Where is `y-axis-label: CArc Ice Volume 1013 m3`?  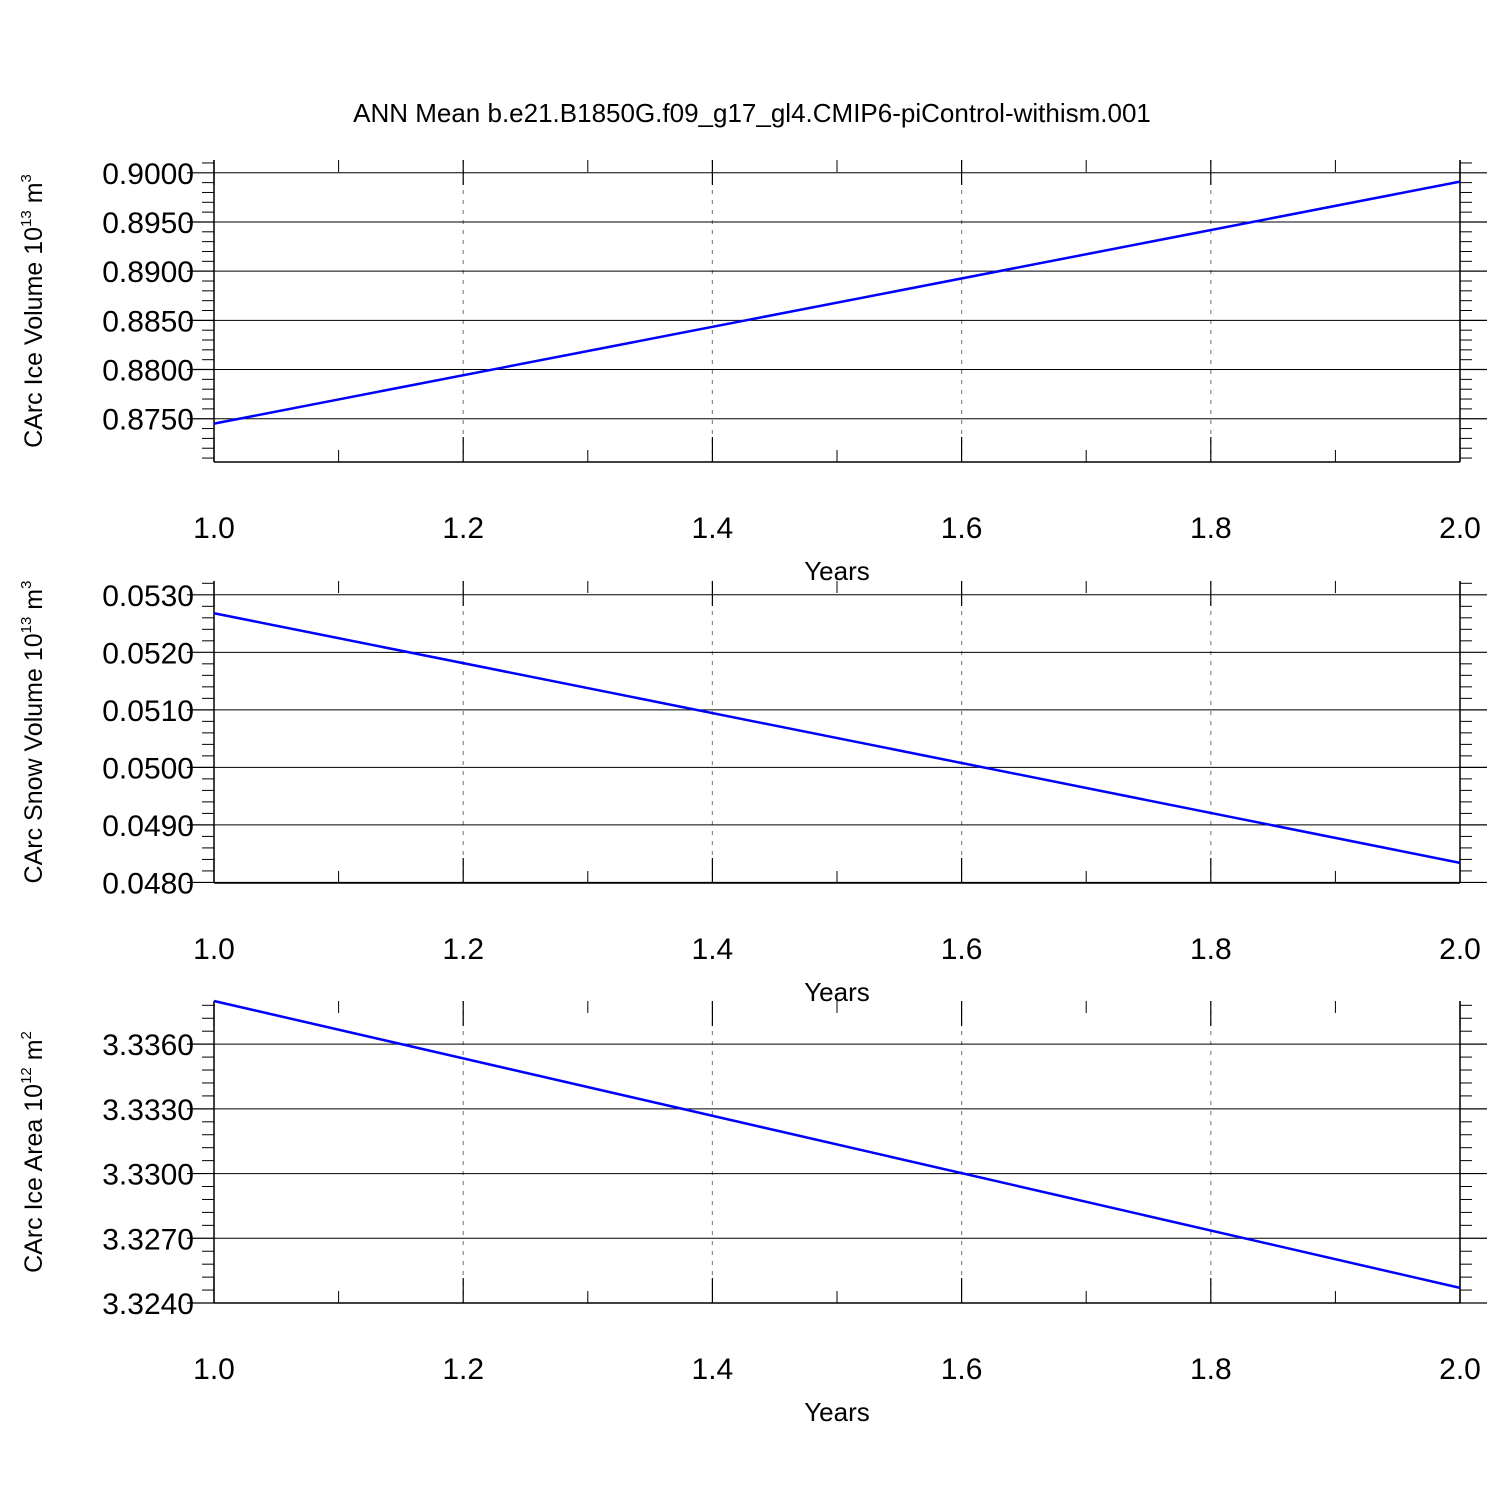
y-axis-label: CArc Ice Volume 1013 m3 is located at coordinates (33, 311).